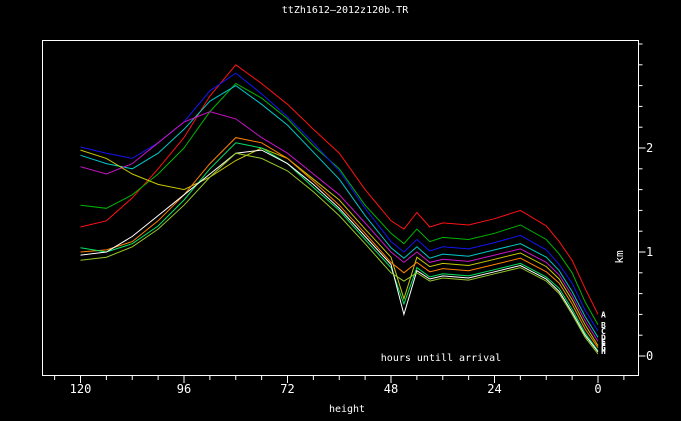 Image resolution: width=681 pixels, height=421 pixels. Describe the element at coordinates (494, 389) in the screenshot. I see `x-tick-label-24: 24` at that location.